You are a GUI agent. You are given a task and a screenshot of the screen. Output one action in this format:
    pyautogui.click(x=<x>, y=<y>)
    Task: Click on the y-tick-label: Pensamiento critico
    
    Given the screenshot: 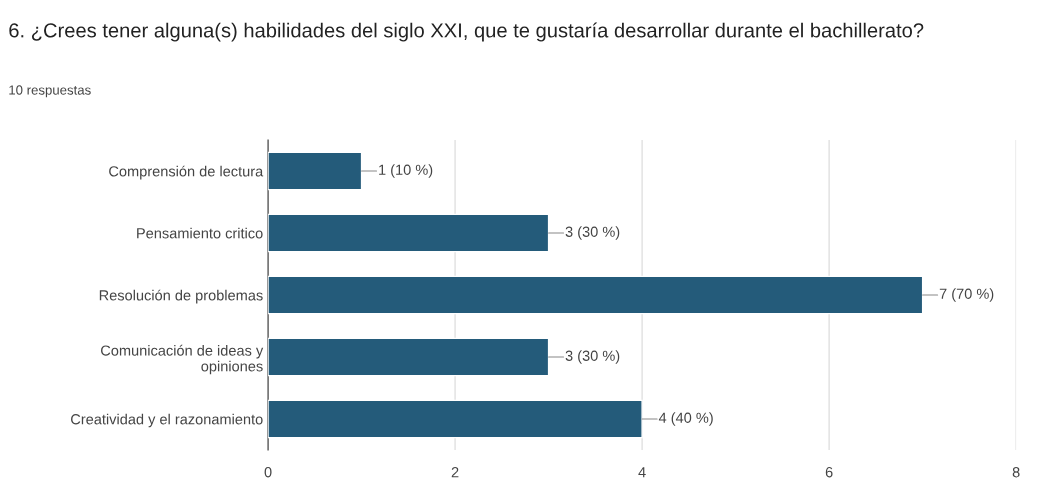 What is the action you would take?
    pyautogui.click(x=200, y=233)
    